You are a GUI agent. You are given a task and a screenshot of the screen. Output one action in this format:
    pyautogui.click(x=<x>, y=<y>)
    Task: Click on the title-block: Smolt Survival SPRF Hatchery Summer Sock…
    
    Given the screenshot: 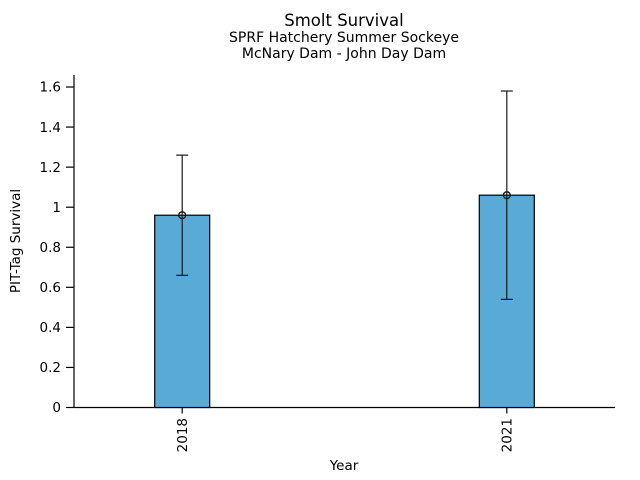 What is the action you would take?
    pyautogui.click(x=344, y=36)
    